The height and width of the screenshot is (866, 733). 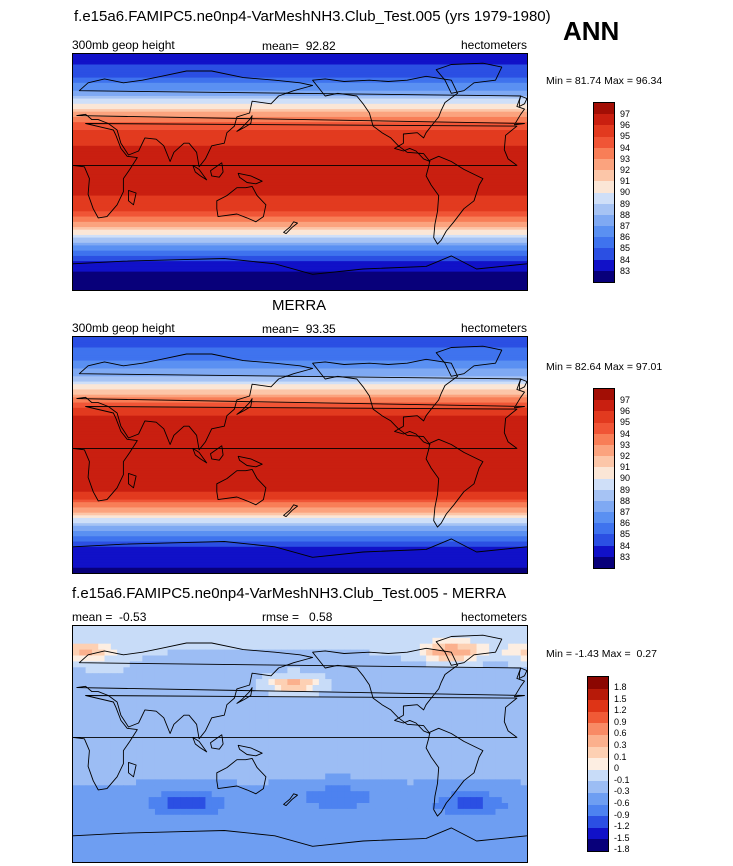 I want to click on colorbar-swatch, so click(x=604, y=220).